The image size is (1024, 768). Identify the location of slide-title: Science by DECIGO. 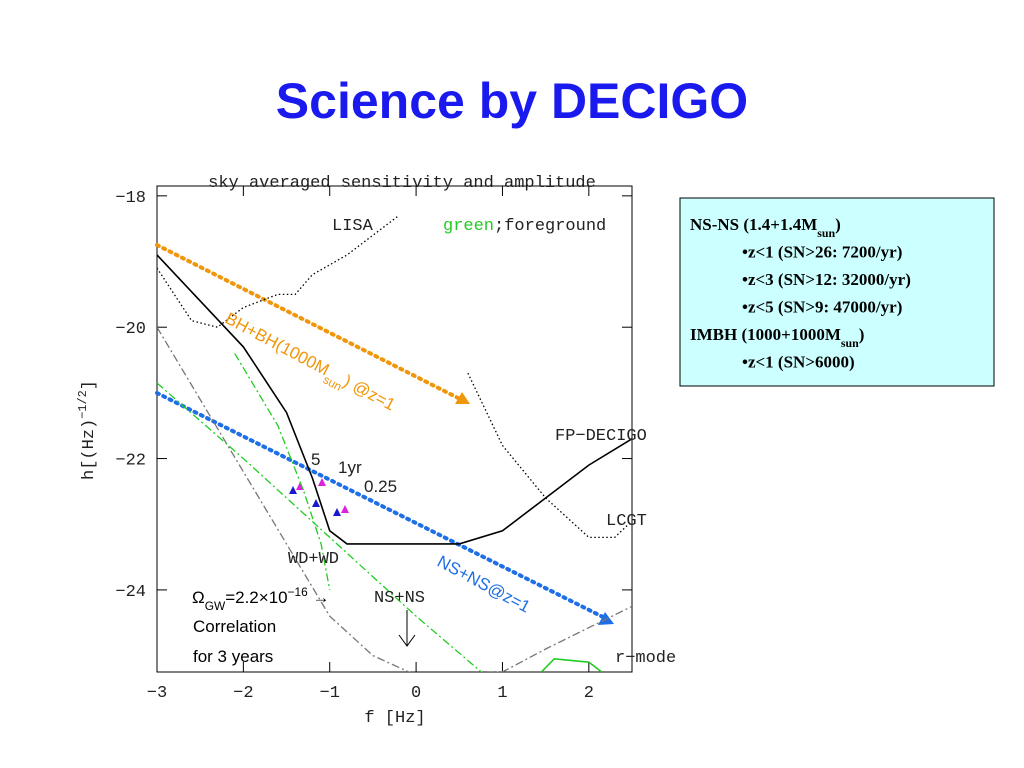
(512, 101).